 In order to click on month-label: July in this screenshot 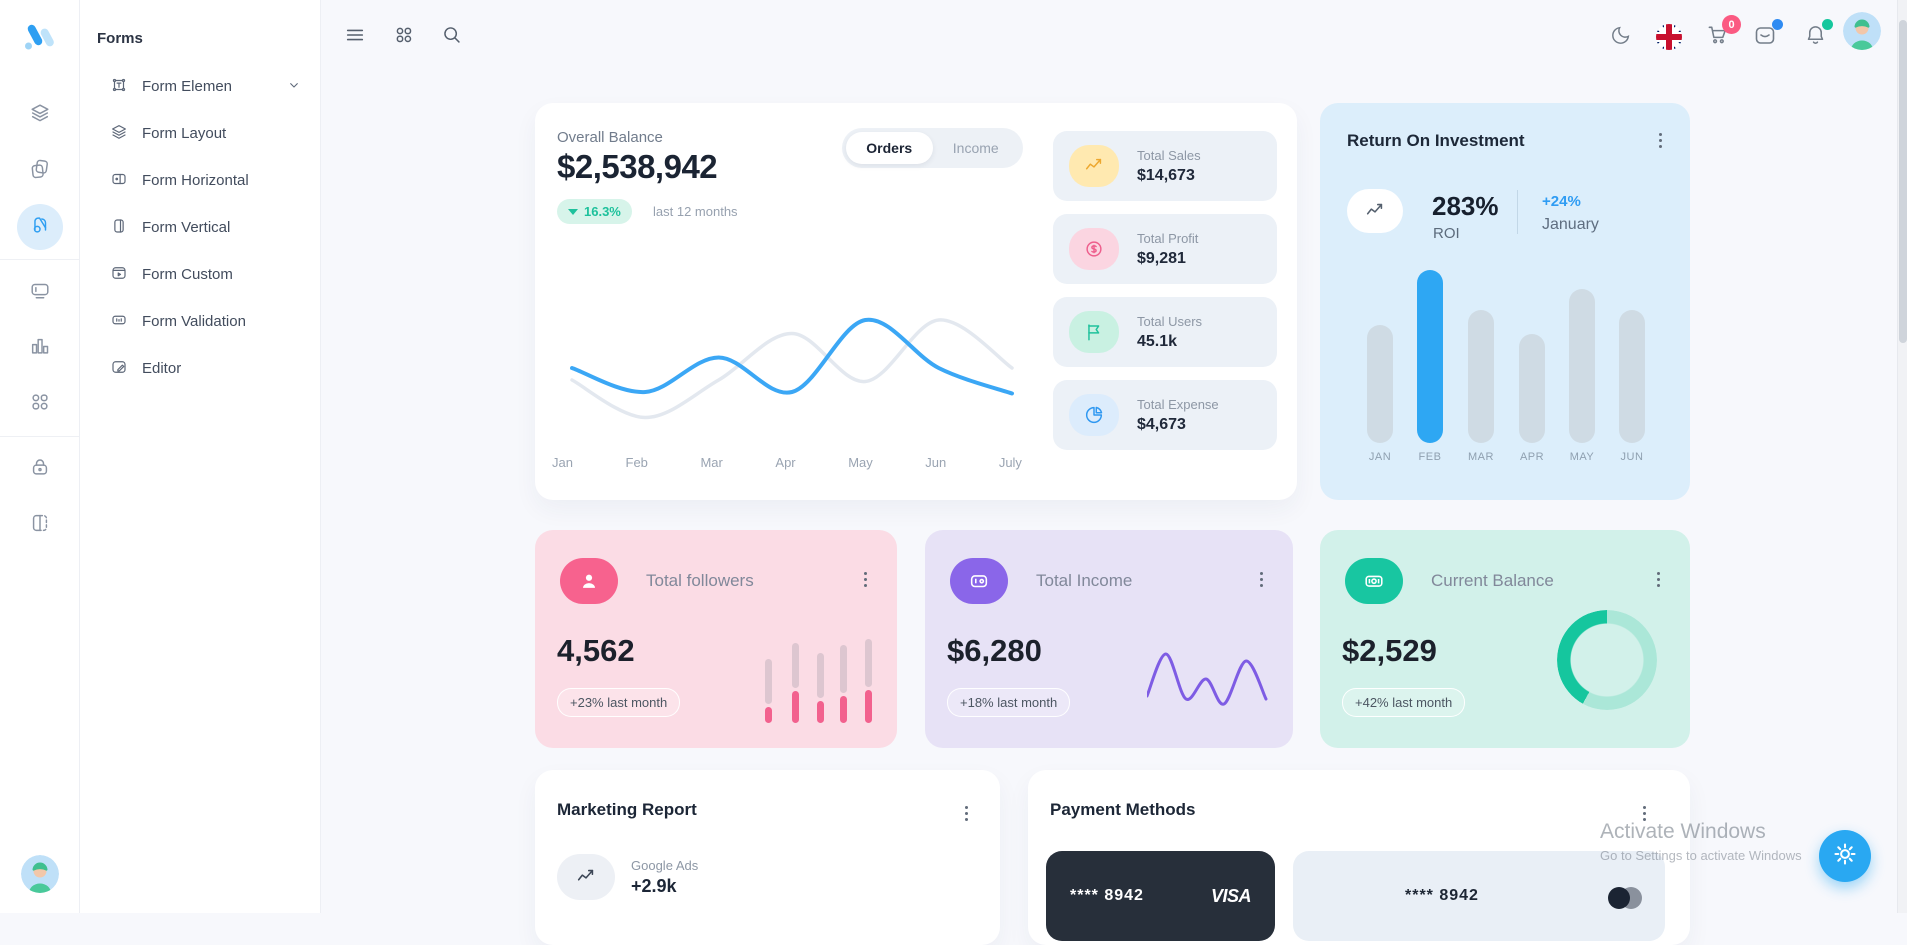, I will do `click(1010, 462)`.